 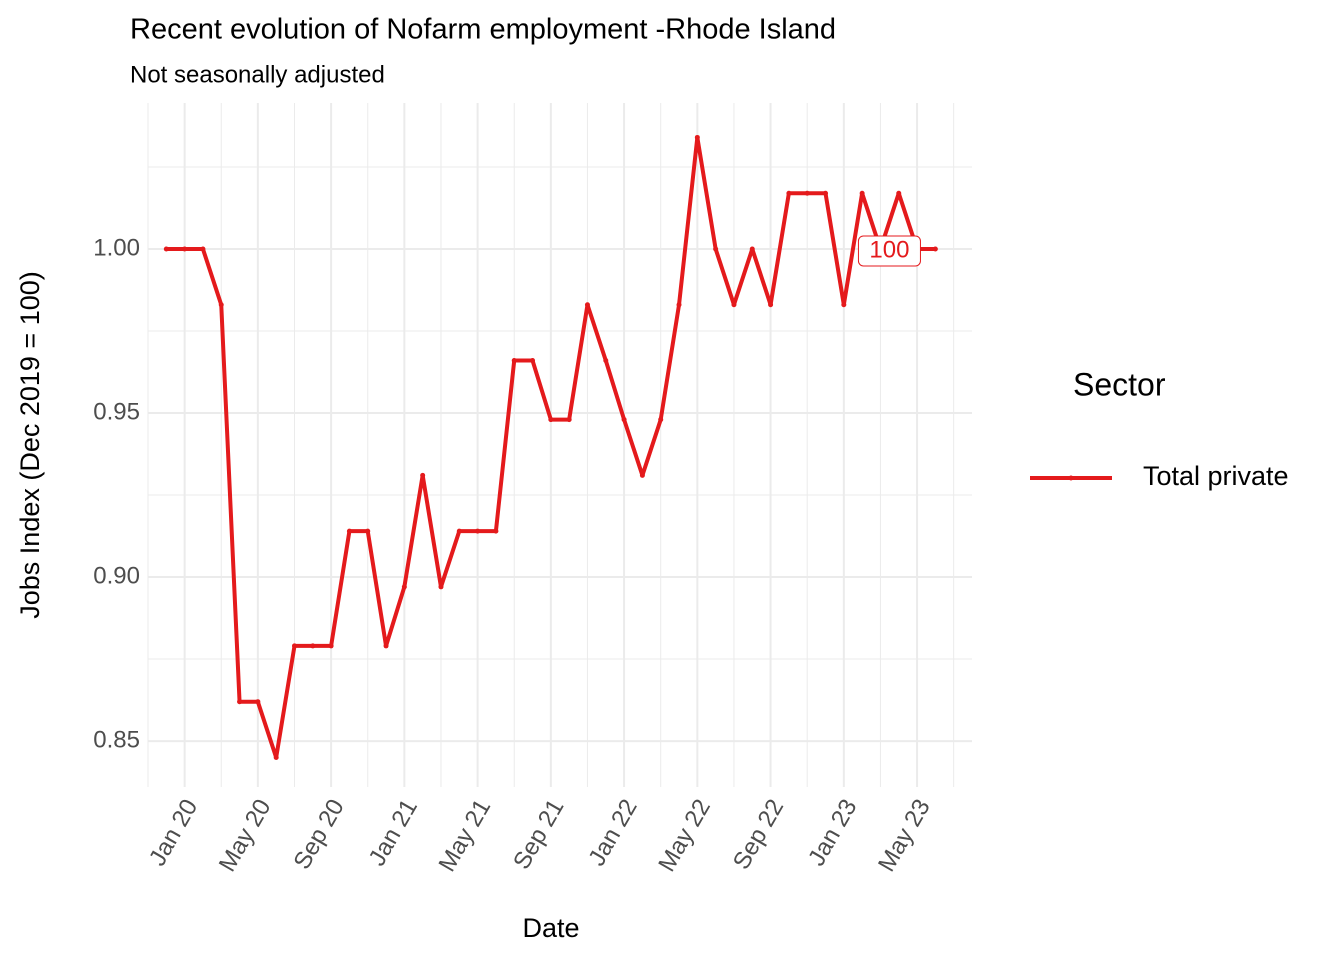 I want to click on x-tick-label: Sep 22, so click(x=758, y=834).